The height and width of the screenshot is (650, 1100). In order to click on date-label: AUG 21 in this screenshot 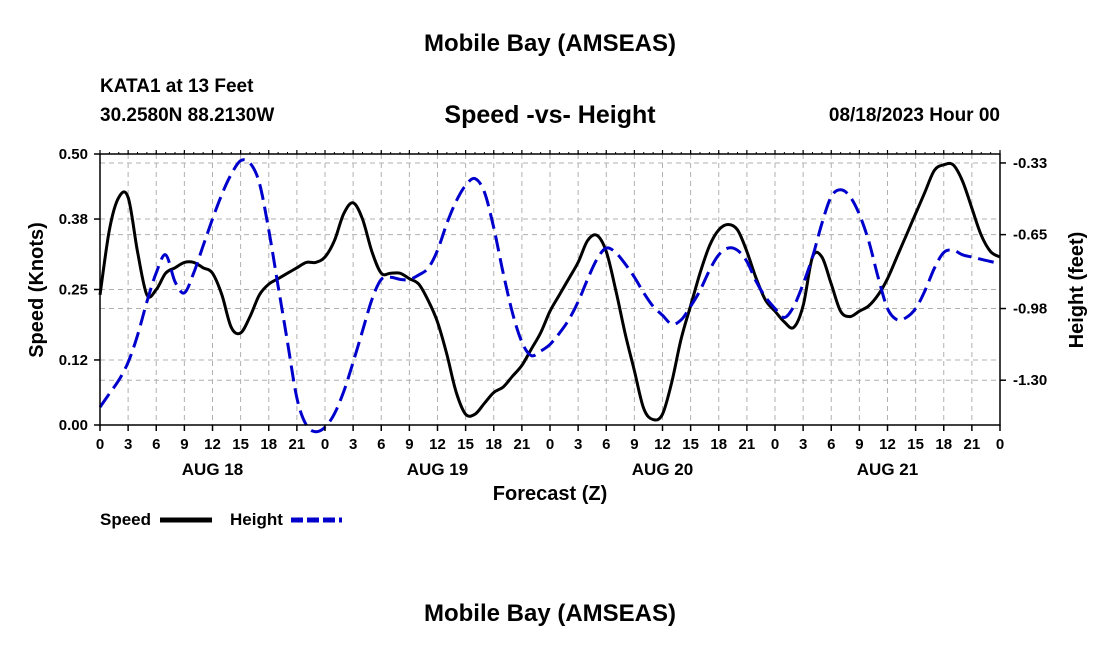, I will do `click(887, 469)`.